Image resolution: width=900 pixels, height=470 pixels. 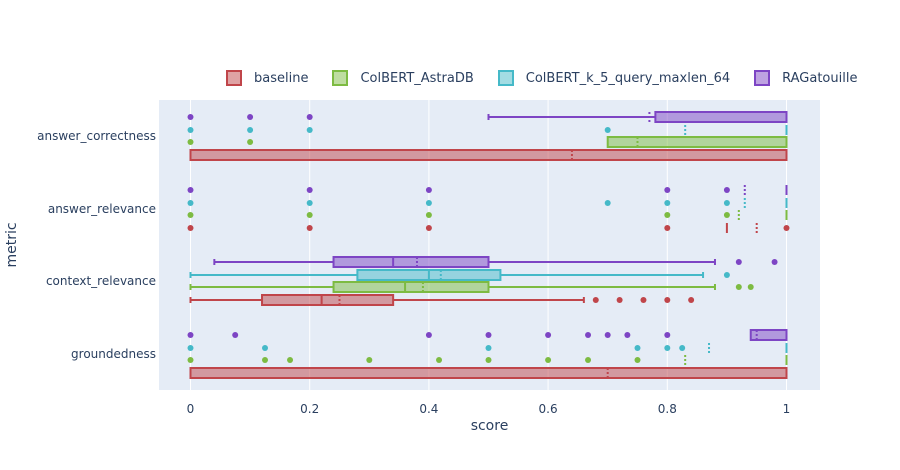 I want to click on x-tick-label: 0.2, so click(x=309, y=409).